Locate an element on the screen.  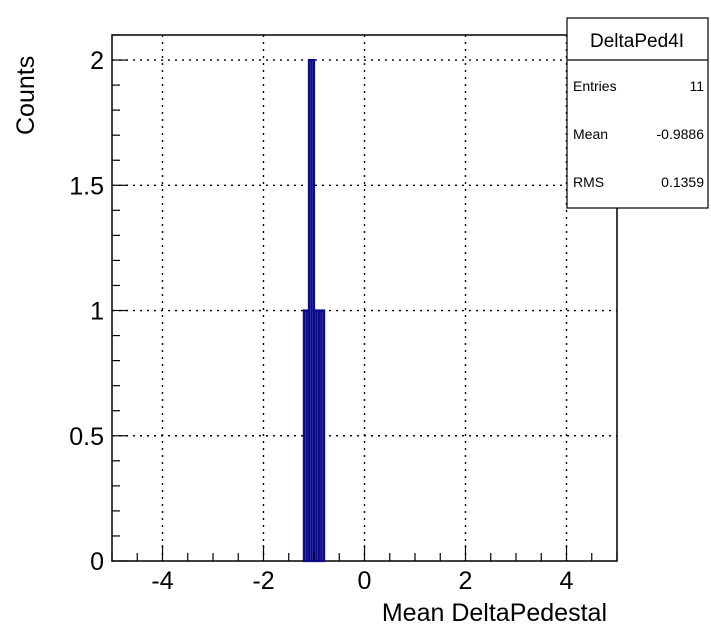
stats-title: DeltaPed4I is located at coordinates (637, 41).